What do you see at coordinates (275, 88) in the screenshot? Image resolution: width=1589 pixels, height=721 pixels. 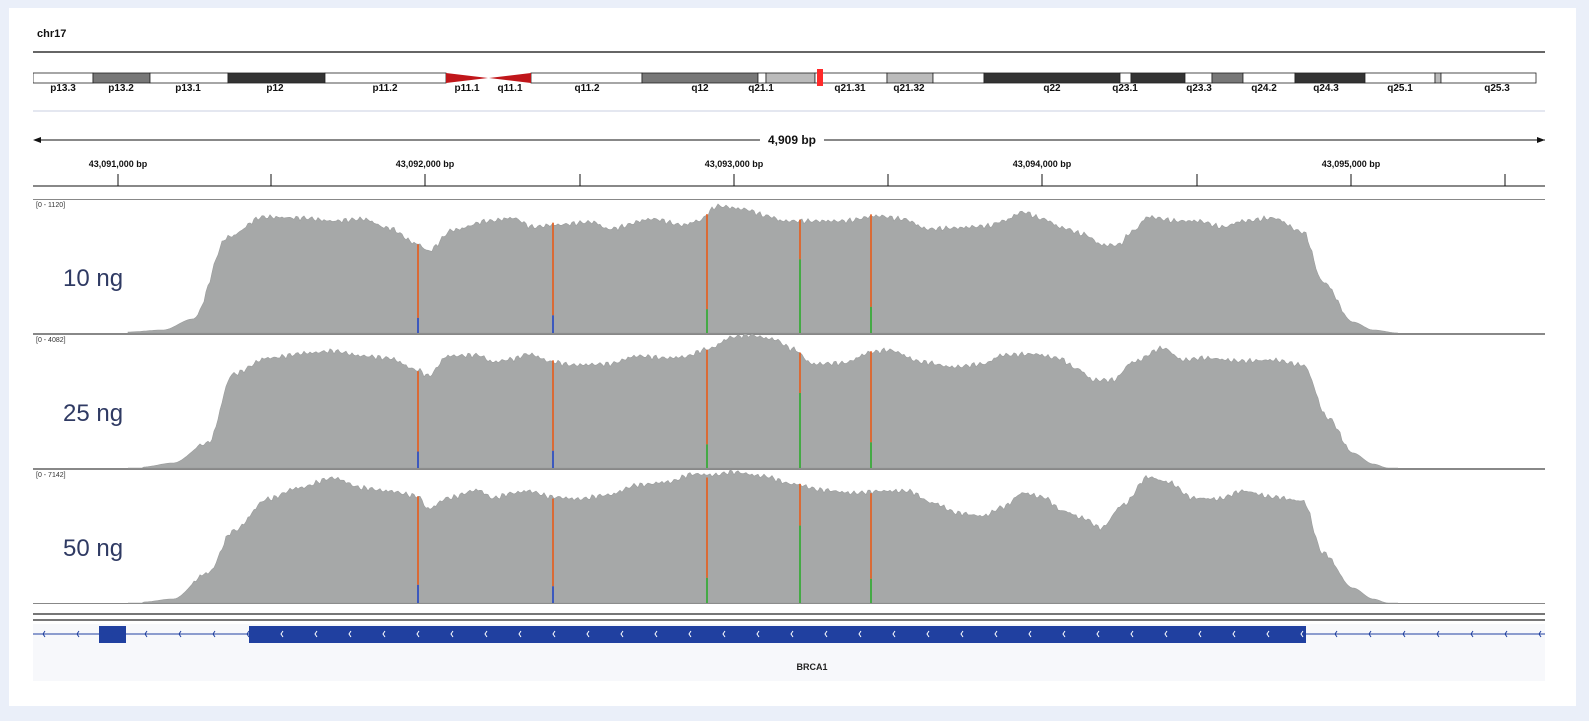 I see `band-label: p12` at bounding box center [275, 88].